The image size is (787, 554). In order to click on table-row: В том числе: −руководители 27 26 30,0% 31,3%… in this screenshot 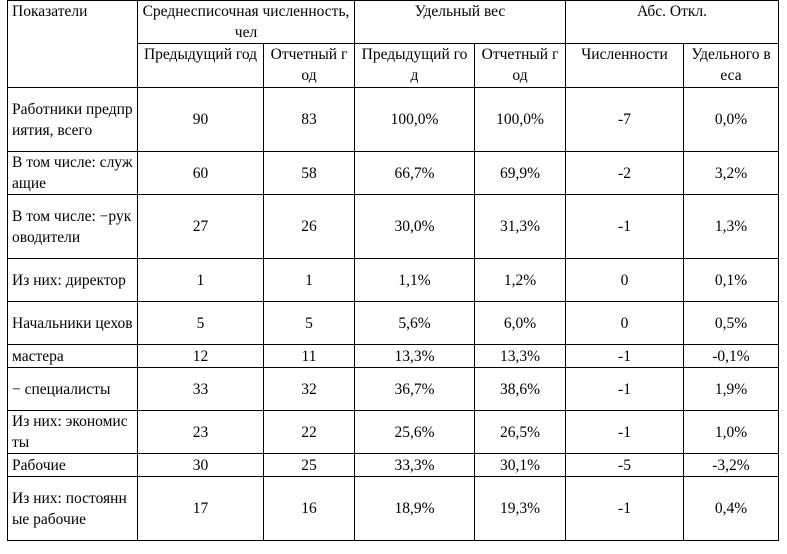, I will do `click(393, 226)`.